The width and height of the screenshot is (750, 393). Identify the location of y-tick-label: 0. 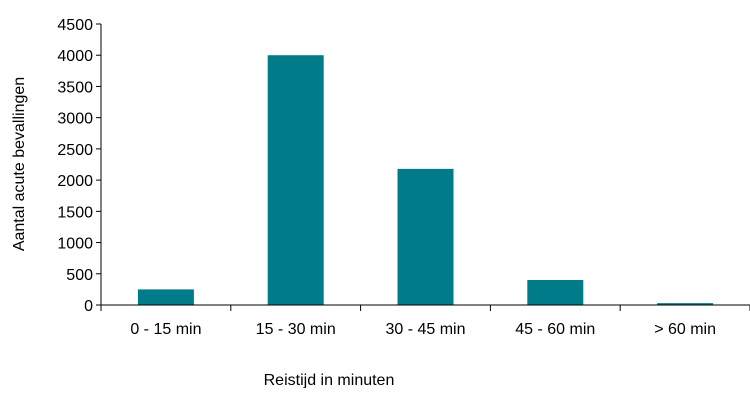
(88, 306).